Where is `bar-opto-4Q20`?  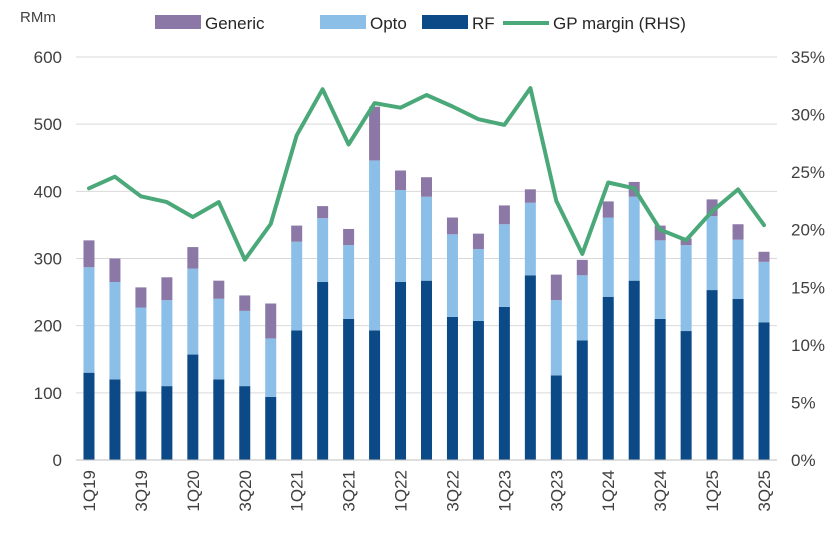 bar-opto-4Q20 is located at coordinates (271, 367).